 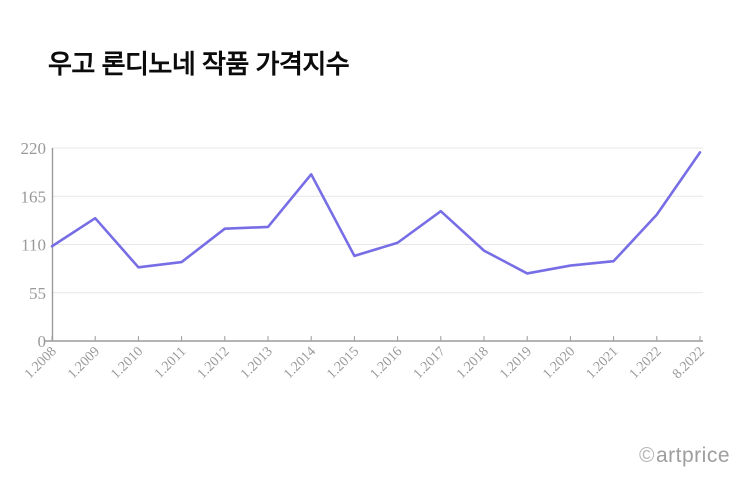 What do you see at coordinates (33, 245) in the screenshot?
I see `y-tick-label-110: 110` at bounding box center [33, 245].